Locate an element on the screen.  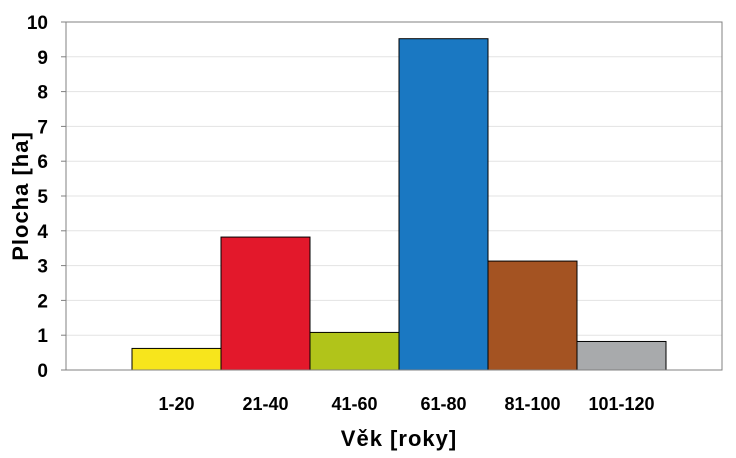
y-tick-label: 9 is located at coordinates (42, 58).